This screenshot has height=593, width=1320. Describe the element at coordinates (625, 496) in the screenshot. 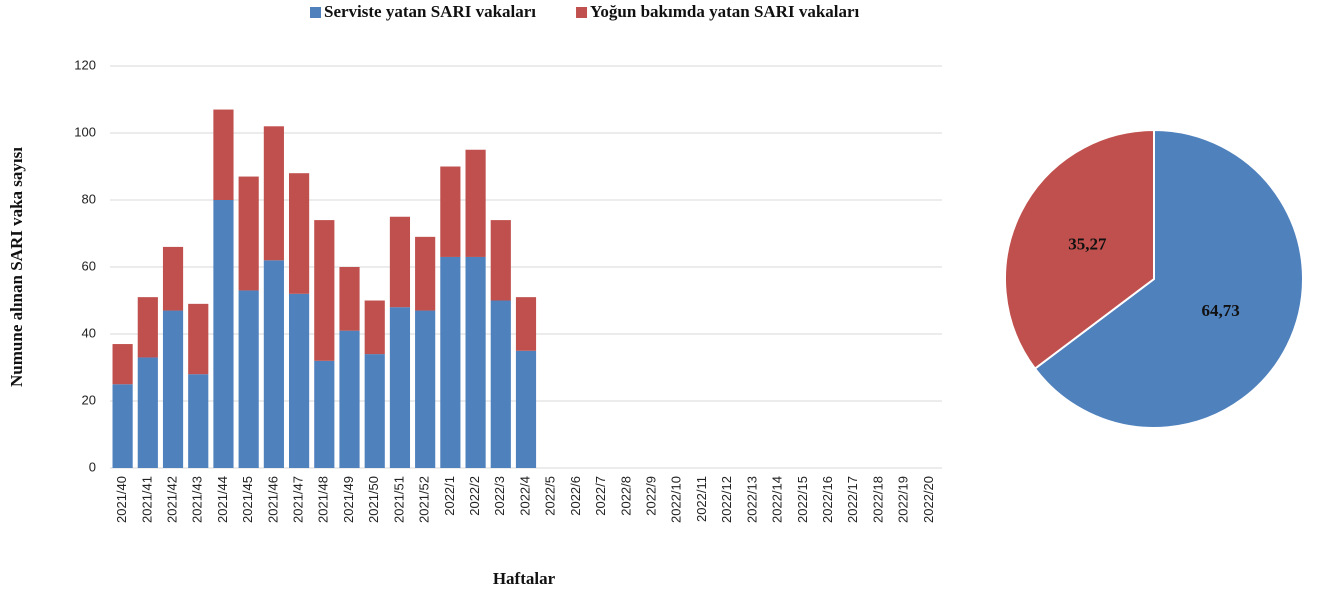

I see `x-tick-label: 2022/8` at that location.